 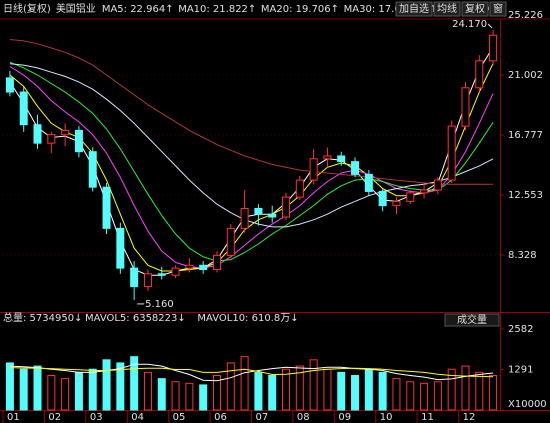 I want to click on y-tick-label: X10000, so click(x=527, y=404).